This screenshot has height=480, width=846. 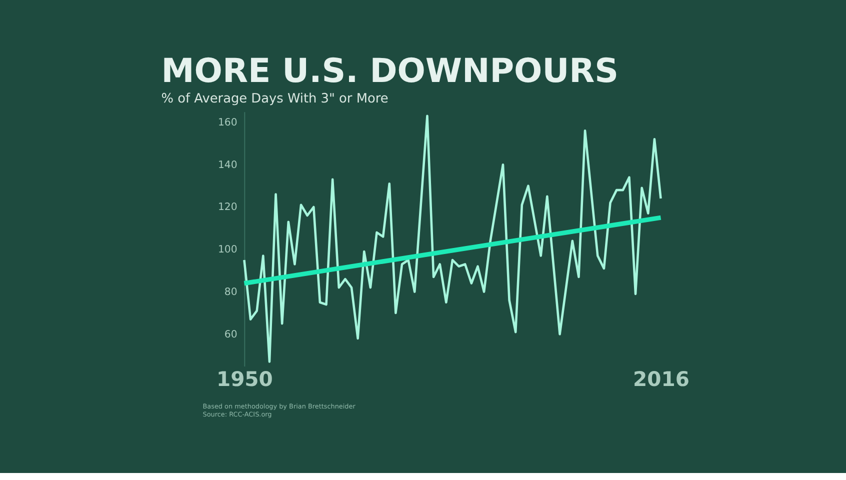 What do you see at coordinates (244, 378) in the screenshot?
I see `x-tick-label: 1950` at bounding box center [244, 378].